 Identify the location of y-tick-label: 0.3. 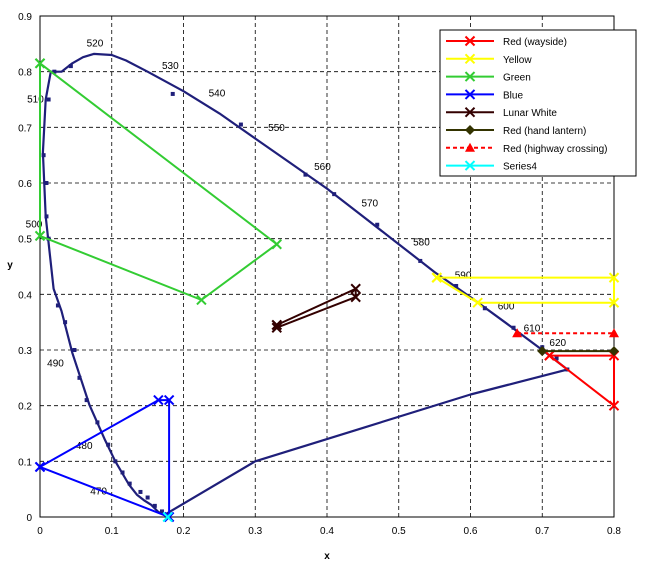
(25, 351).